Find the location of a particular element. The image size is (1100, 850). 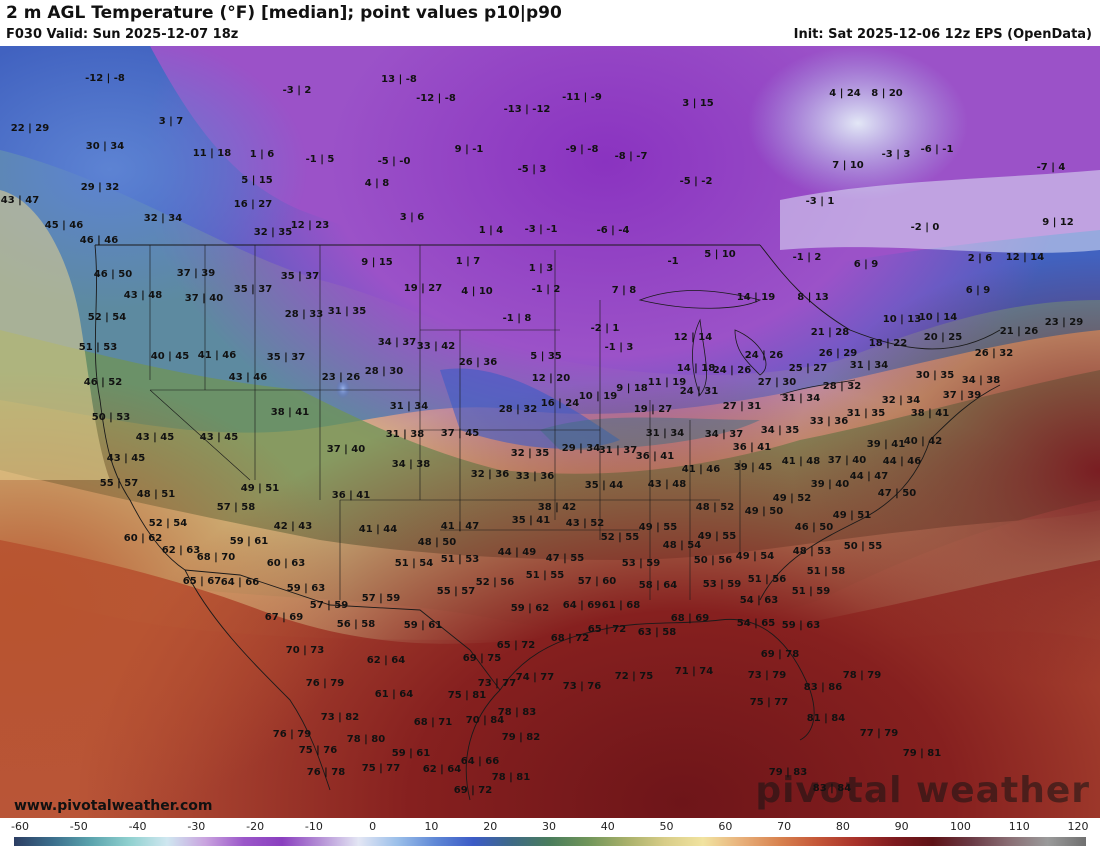

point-value: -3 | -1 is located at coordinates (541, 229).